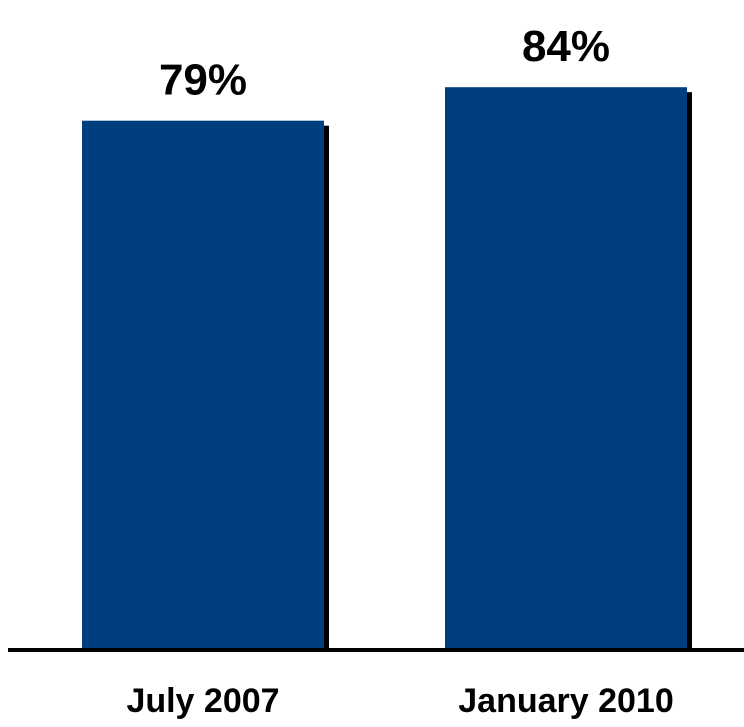  I want to click on data-label-1: 79%, so click(203, 80).